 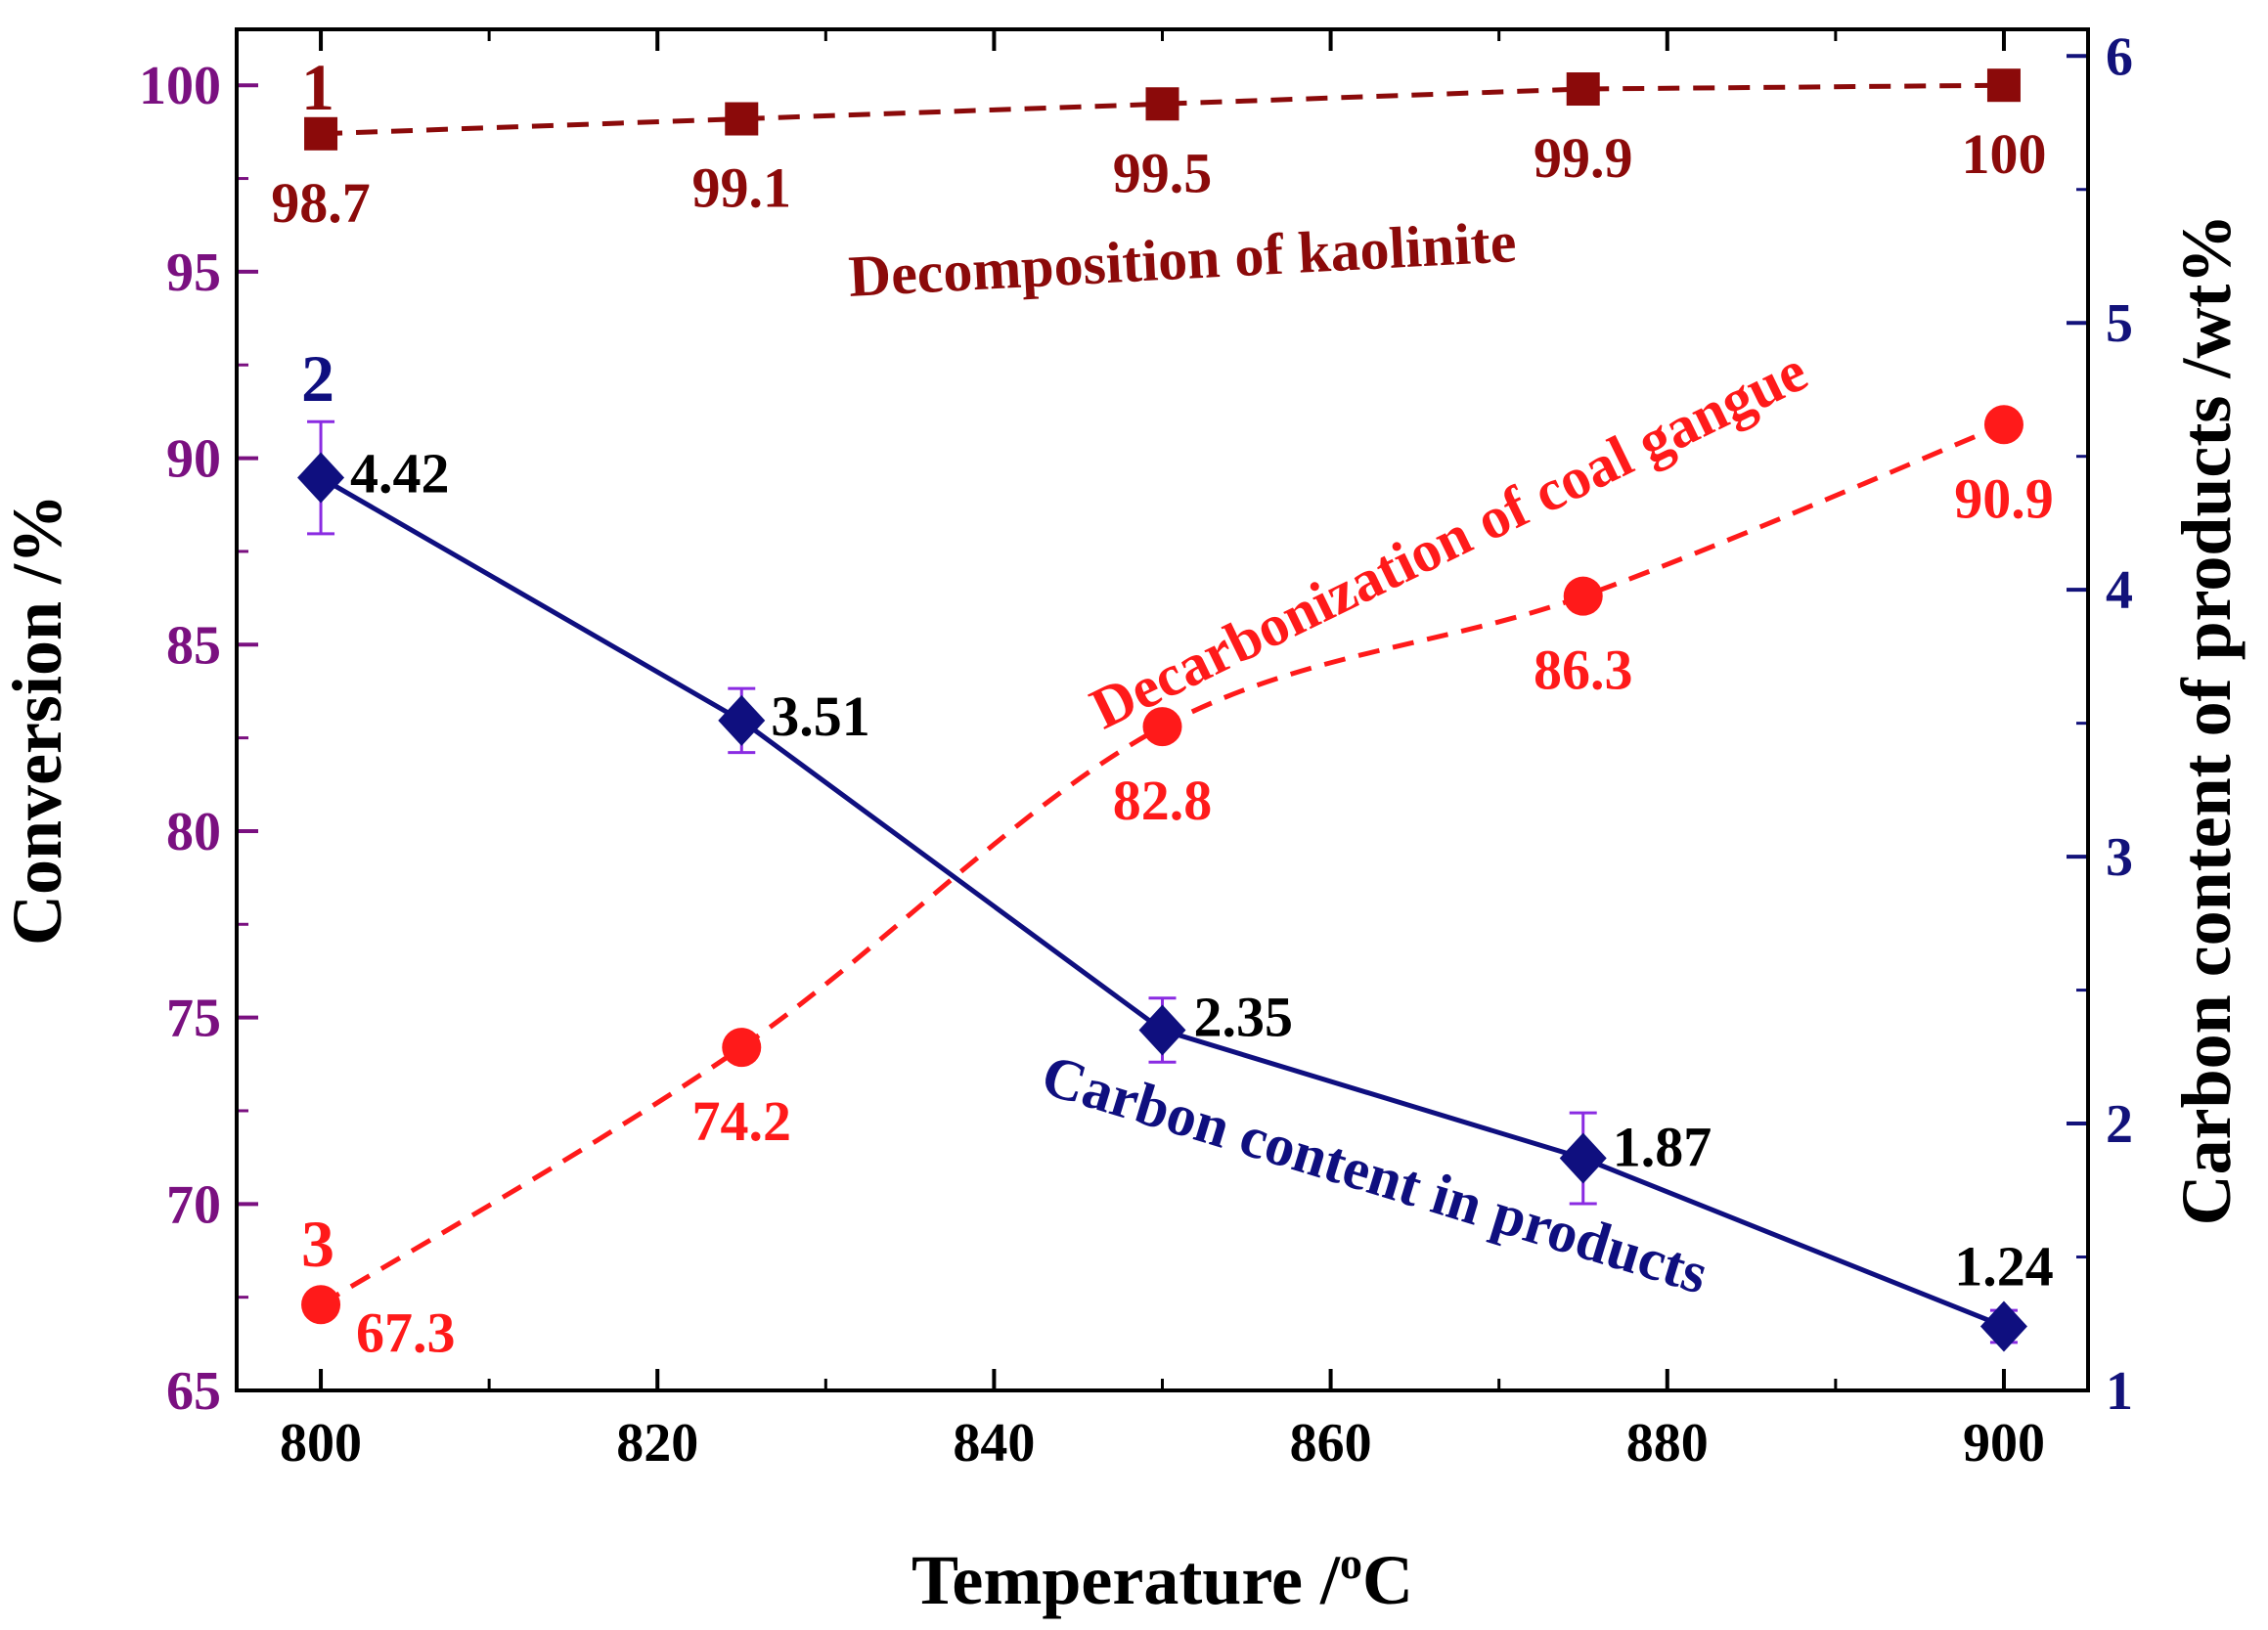 What do you see at coordinates (321, 1443) in the screenshot?
I see `x-tick-label: 800` at bounding box center [321, 1443].